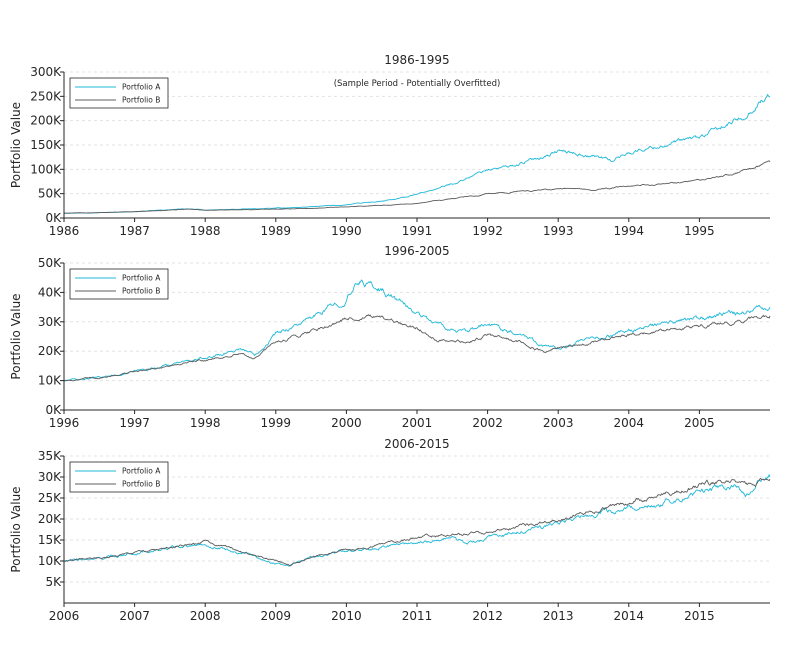  What do you see at coordinates (346, 231) in the screenshot?
I see `x-tick-label: 1990` at bounding box center [346, 231].